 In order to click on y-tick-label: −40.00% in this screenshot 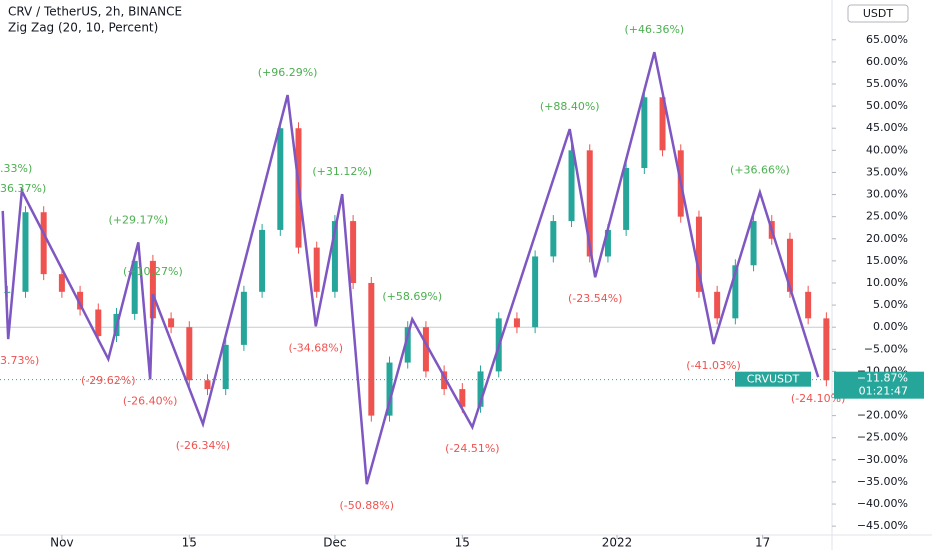, I will do `click(882, 503)`.